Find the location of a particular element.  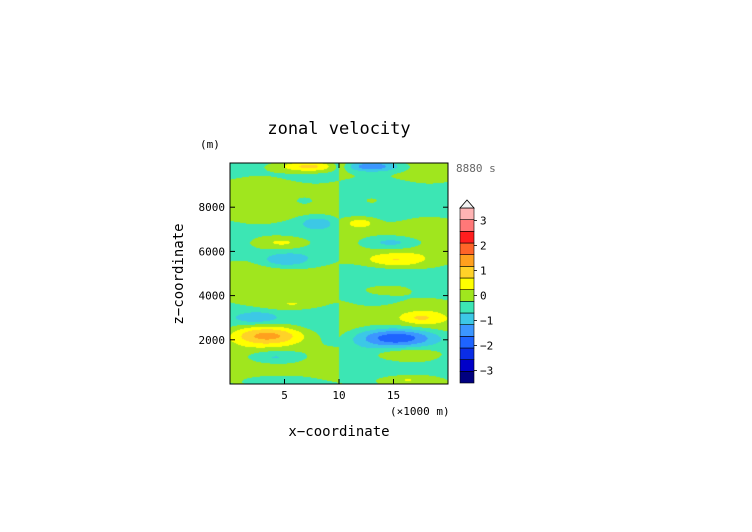

chart-title: zonal velocity is located at coordinates (338, 129).